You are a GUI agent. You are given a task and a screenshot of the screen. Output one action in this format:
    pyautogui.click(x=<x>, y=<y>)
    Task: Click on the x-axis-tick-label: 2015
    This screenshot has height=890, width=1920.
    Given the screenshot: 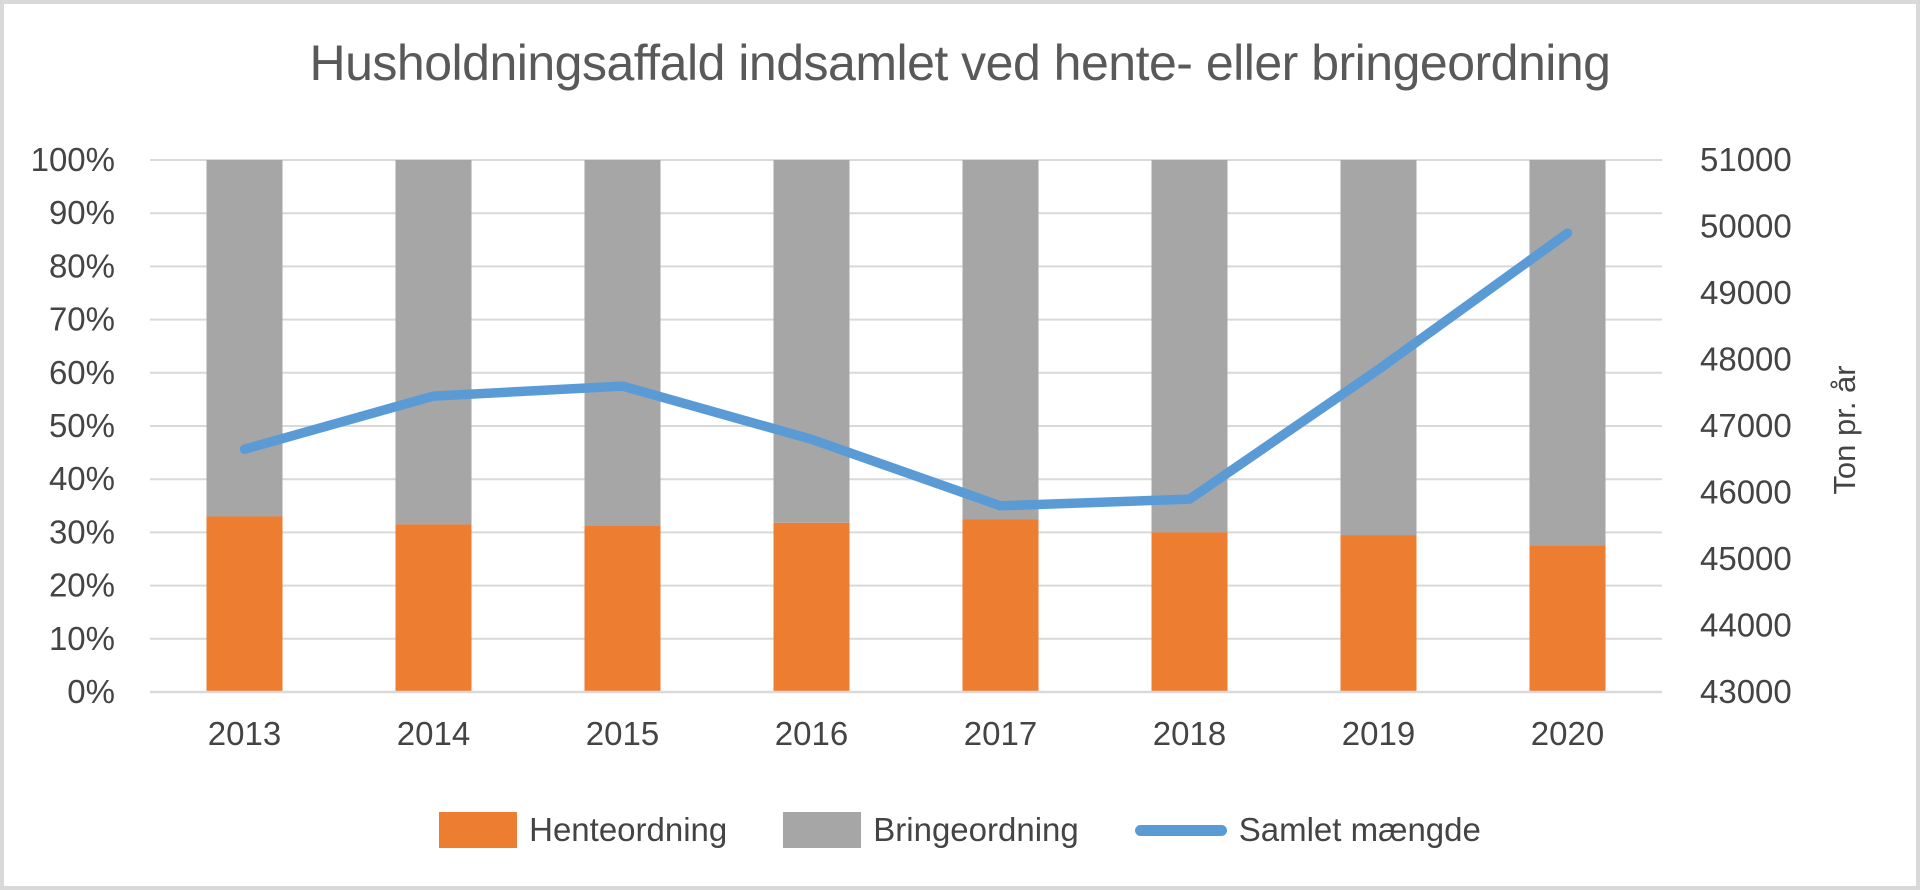 What is the action you would take?
    pyautogui.click(x=622, y=733)
    